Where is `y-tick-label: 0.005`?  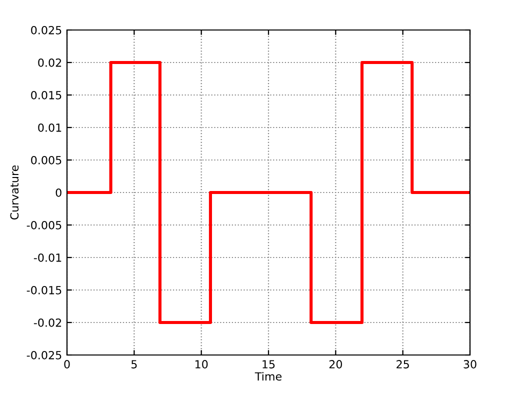
y-tick-label: 0.005 is located at coordinates (46, 160).